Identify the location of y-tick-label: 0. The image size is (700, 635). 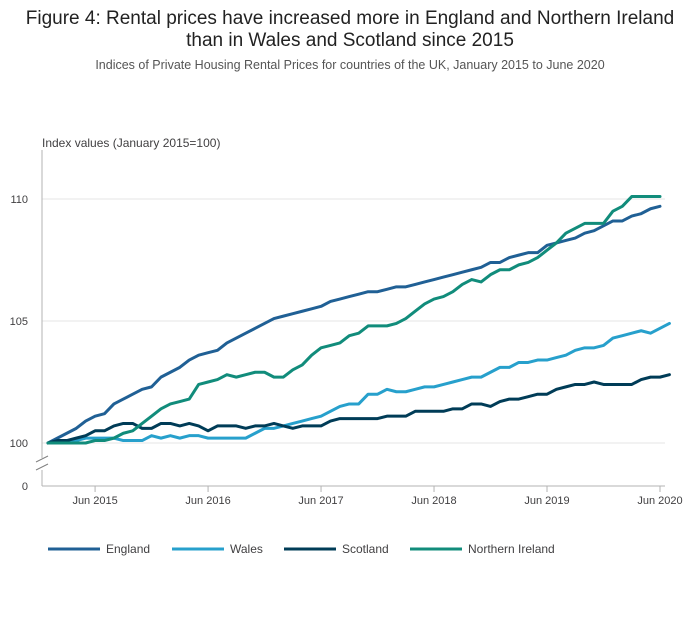
(25, 487).